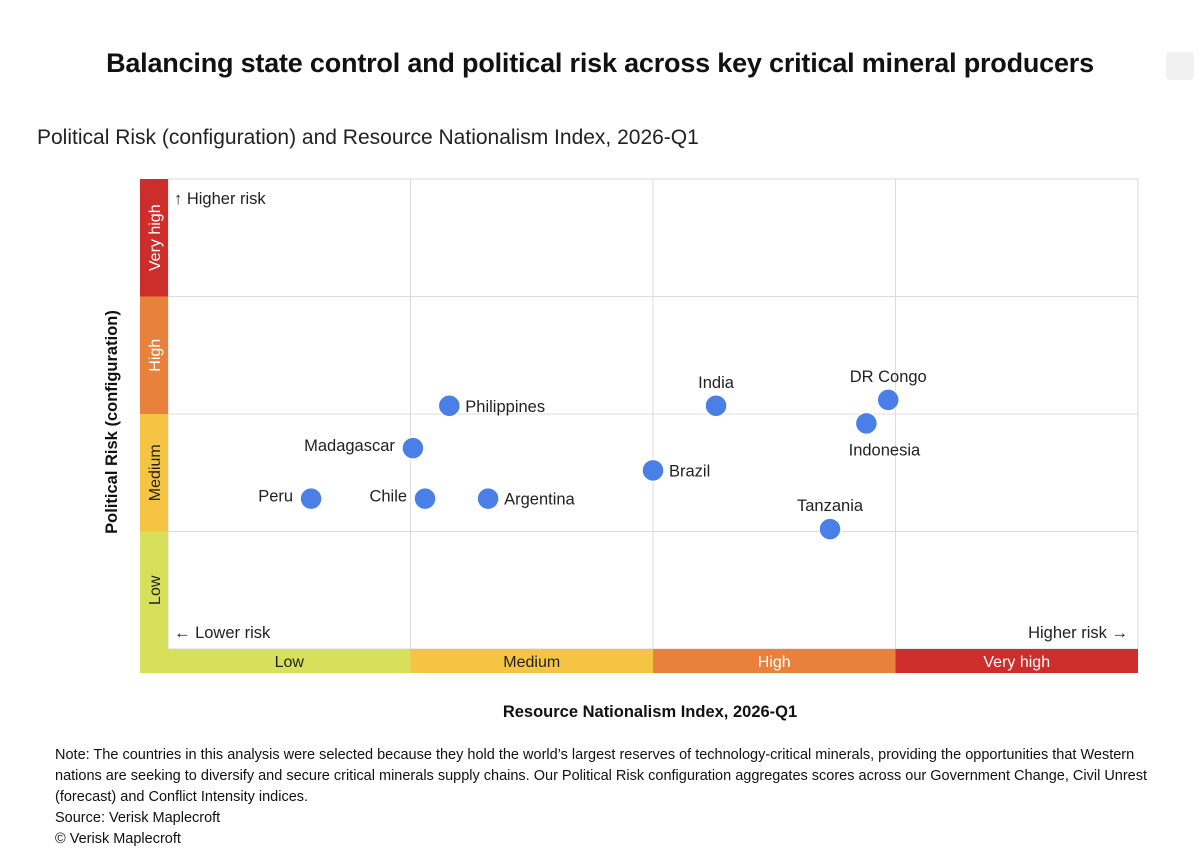  I want to click on y-band-label: Low, so click(155, 590).